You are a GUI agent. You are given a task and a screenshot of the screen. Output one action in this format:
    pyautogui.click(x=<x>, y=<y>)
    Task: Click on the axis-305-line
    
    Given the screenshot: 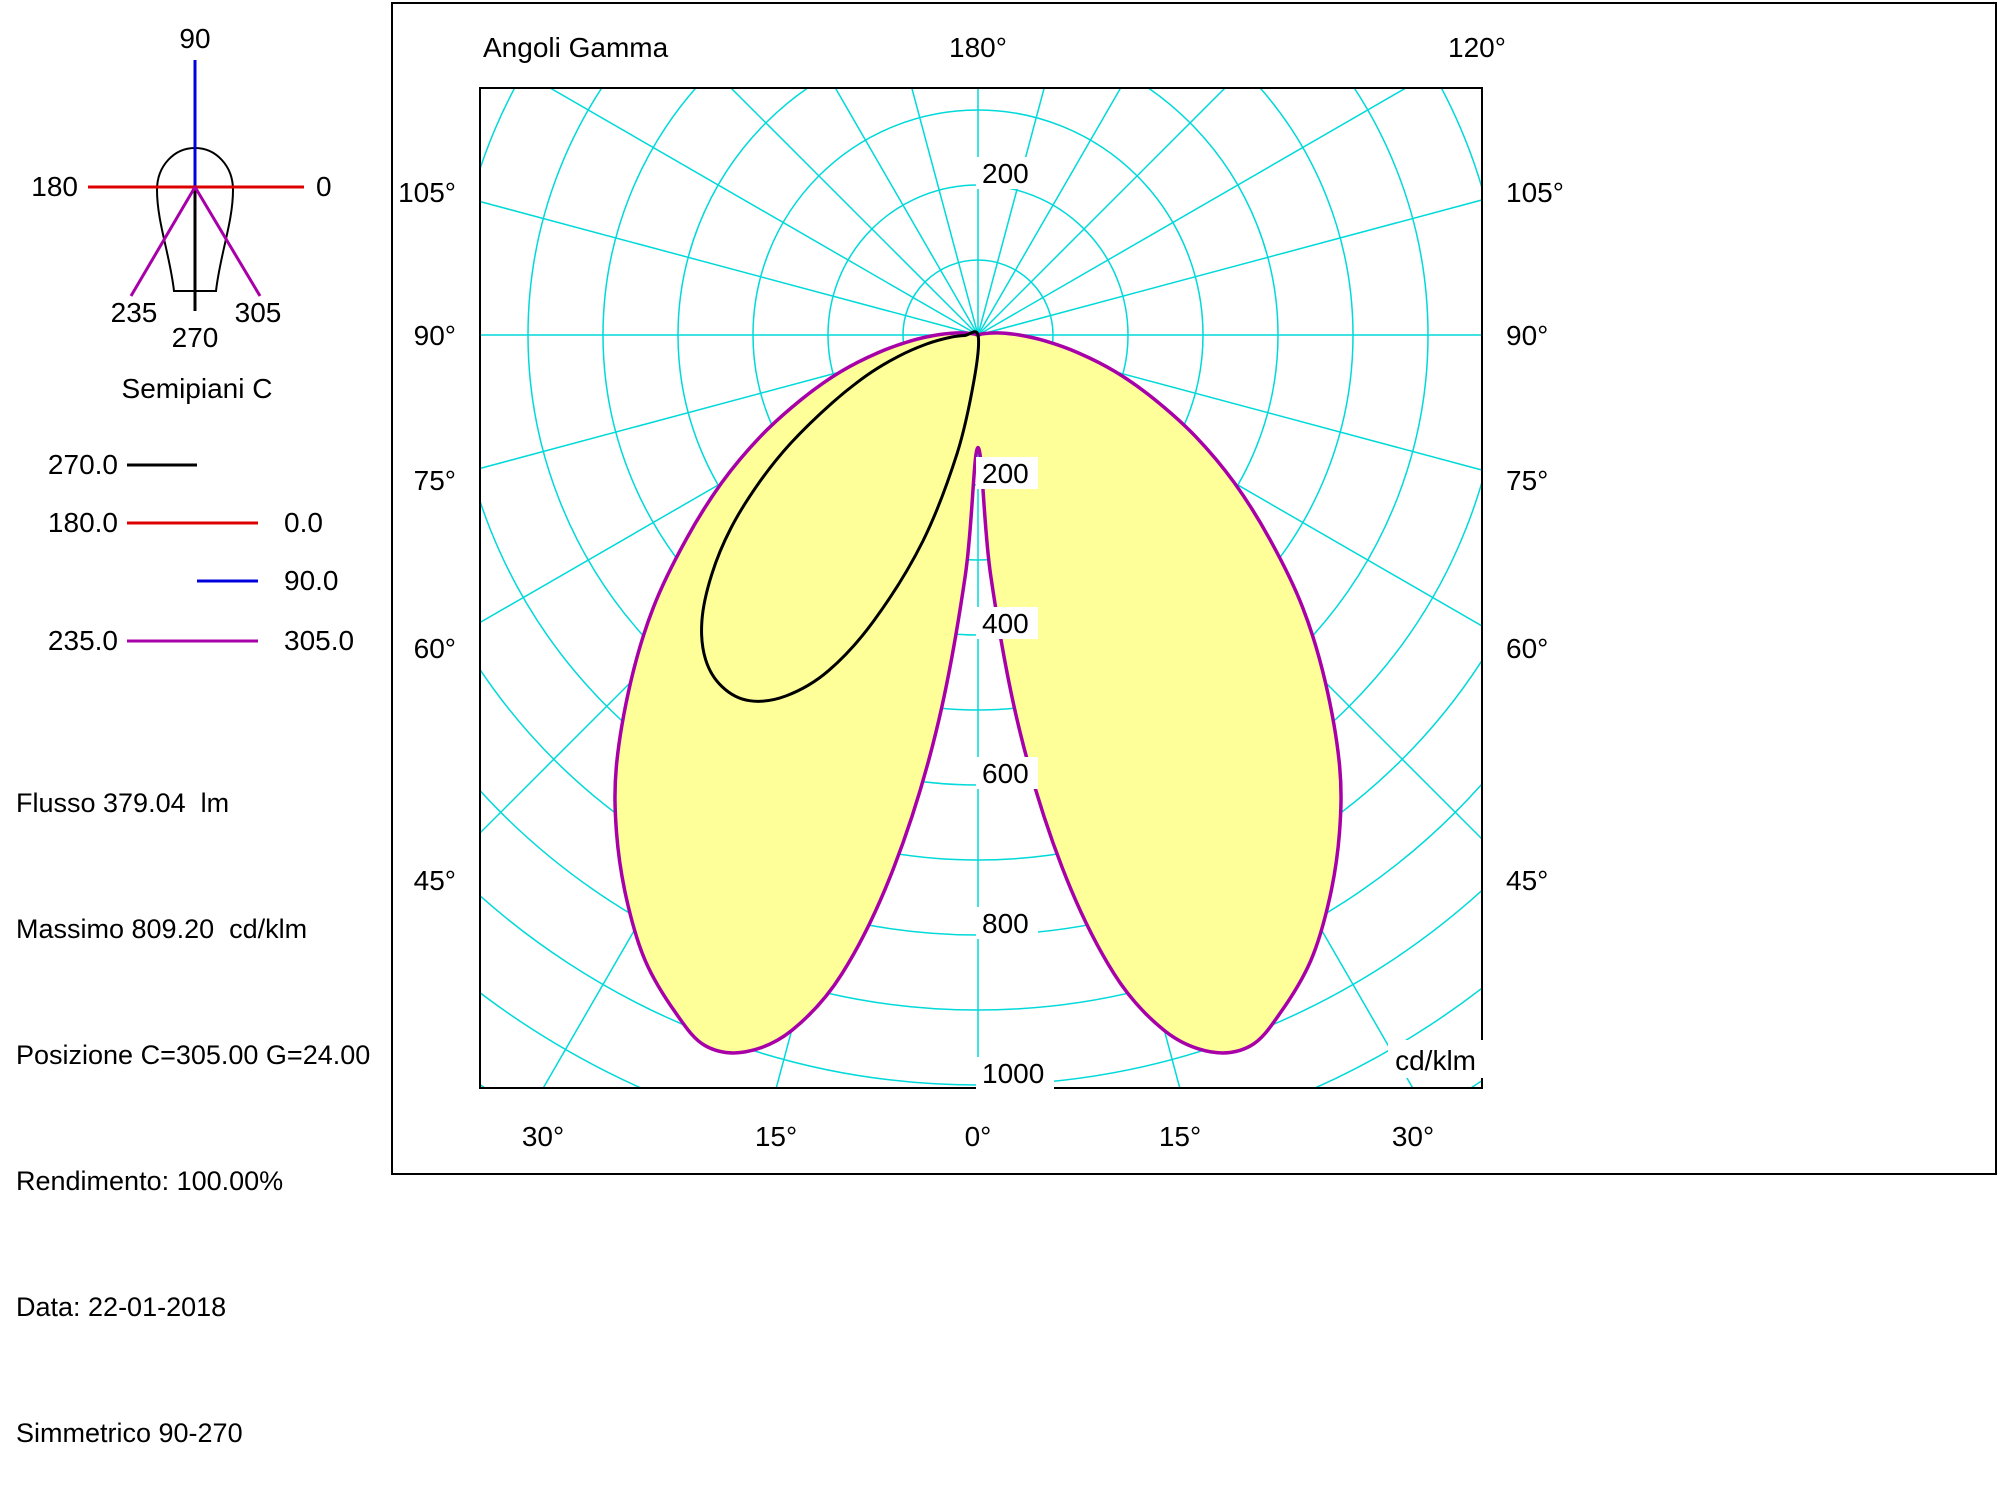 What is the action you would take?
    pyautogui.click(x=227, y=241)
    